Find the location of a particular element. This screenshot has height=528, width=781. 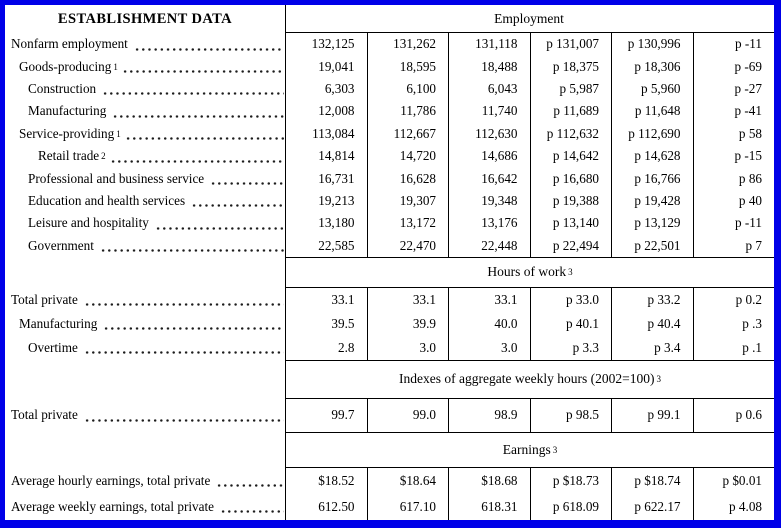

data-cell: p 40 is located at coordinates (733, 201).